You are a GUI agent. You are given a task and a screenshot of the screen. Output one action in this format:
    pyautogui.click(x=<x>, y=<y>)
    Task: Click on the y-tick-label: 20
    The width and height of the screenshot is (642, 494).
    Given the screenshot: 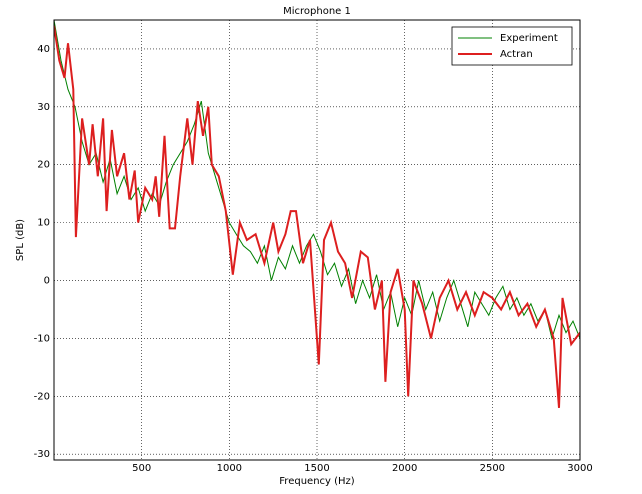 What is the action you would take?
    pyautogui.click(x=43, y=165)
    